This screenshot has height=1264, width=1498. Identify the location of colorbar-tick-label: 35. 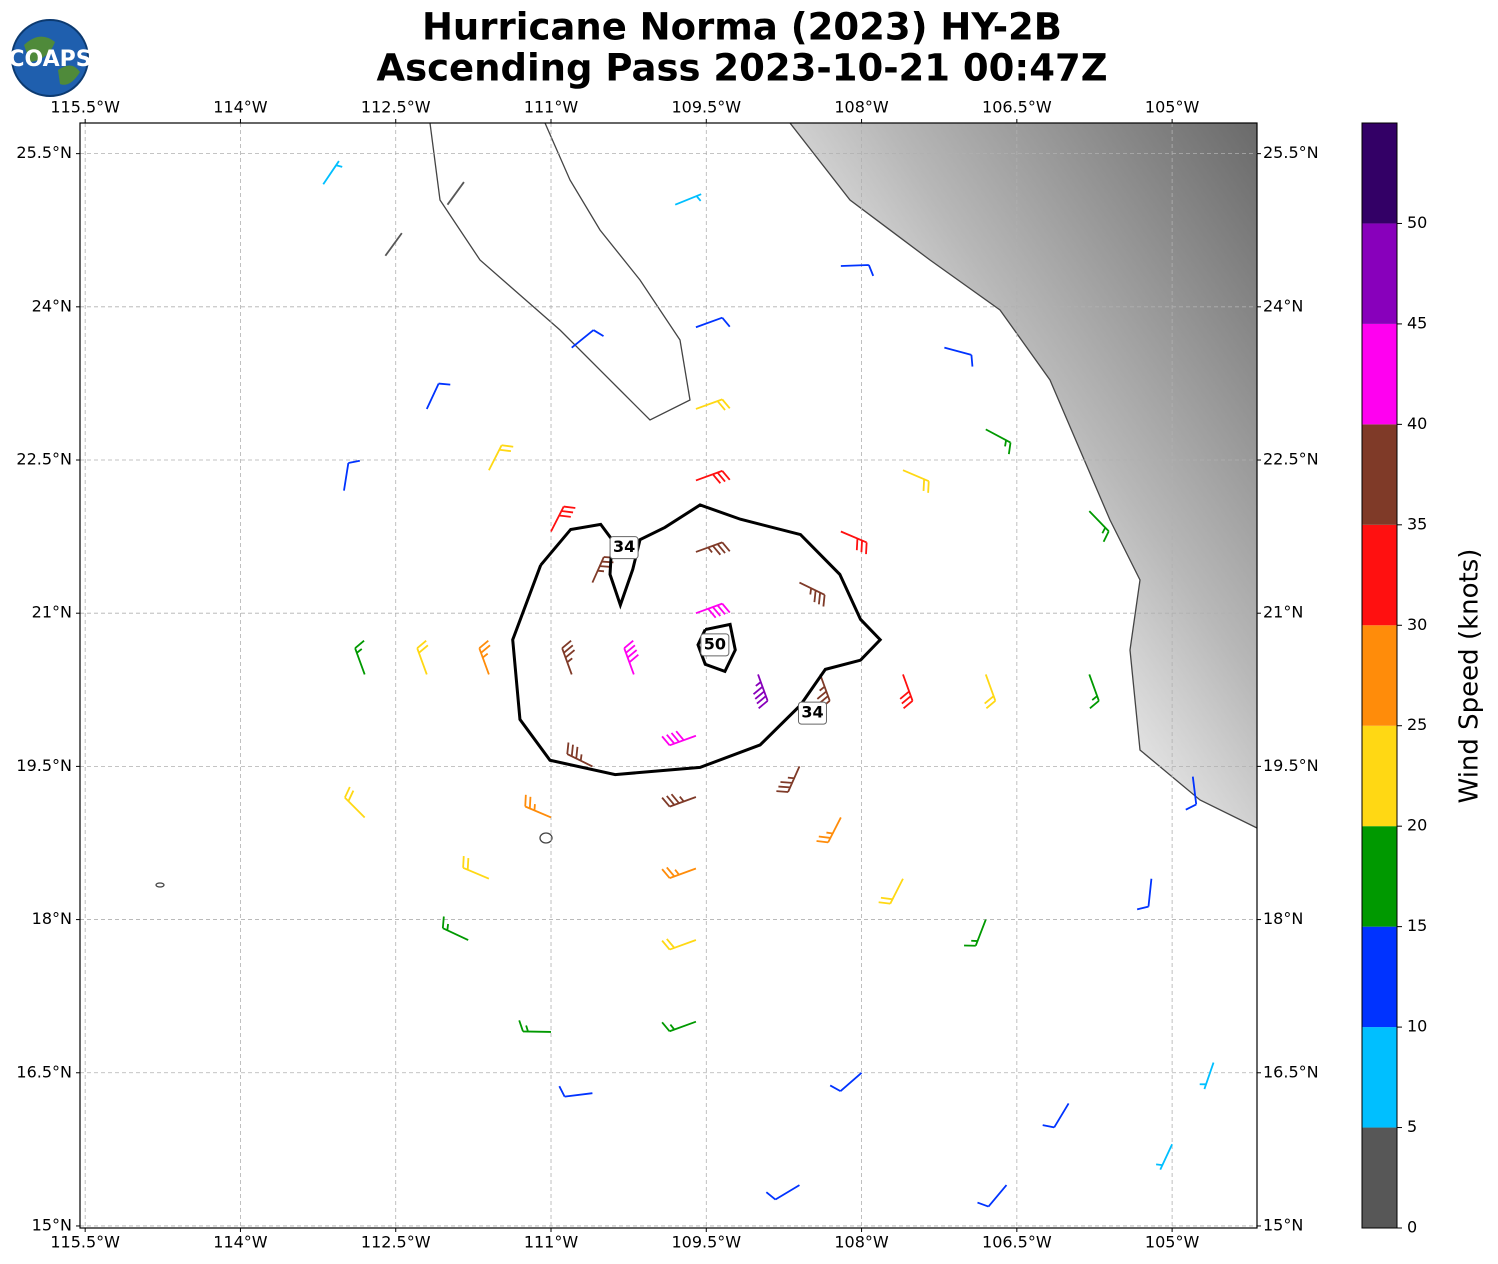
(1417, 523).